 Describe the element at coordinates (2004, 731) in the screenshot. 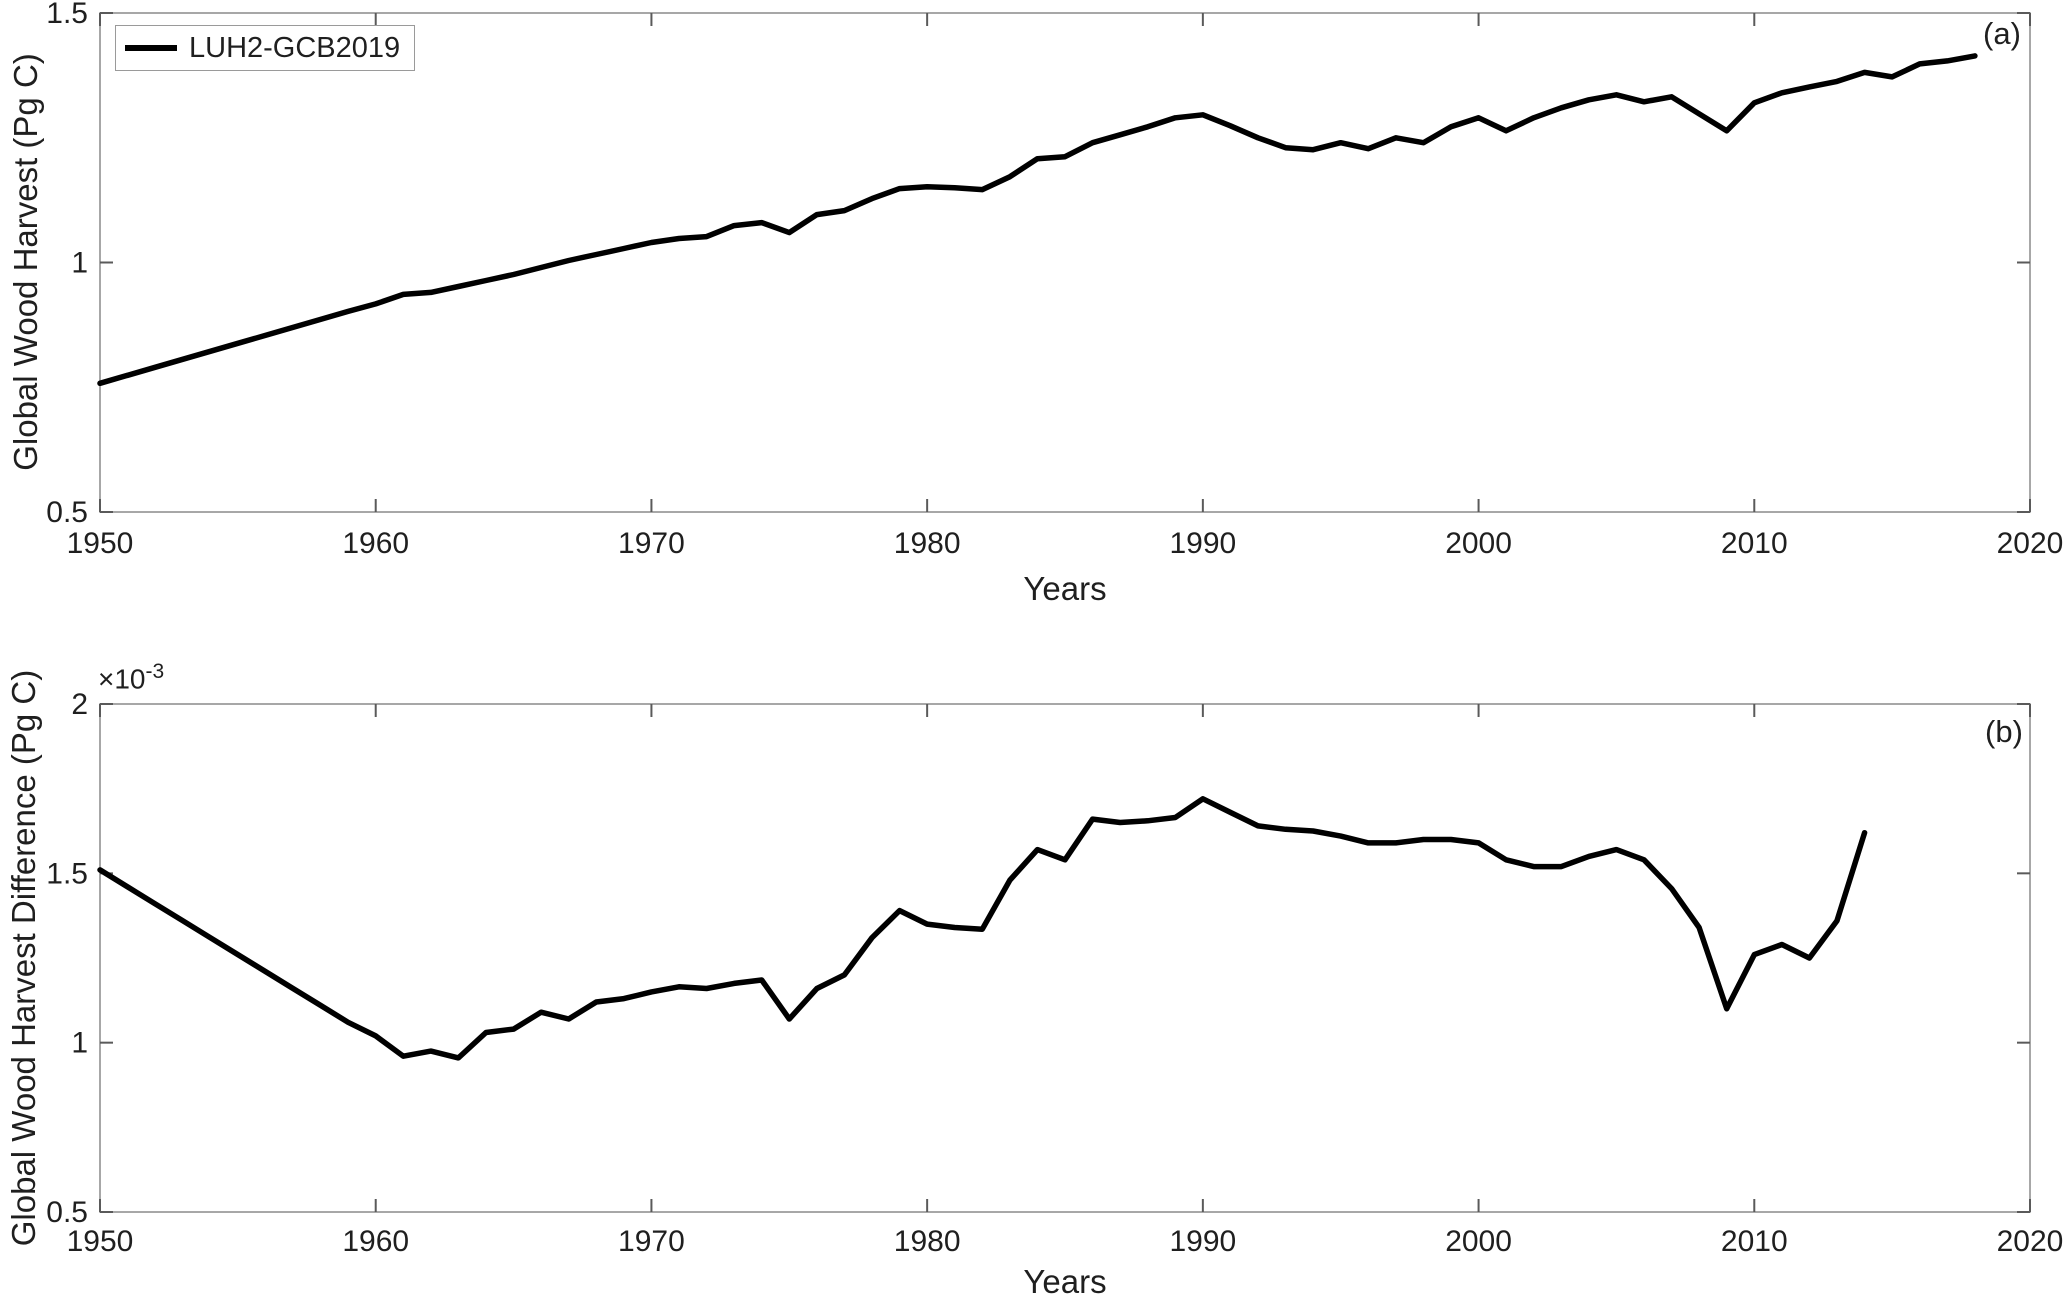

I see `panel-b-corner-label: (b)` at that location.